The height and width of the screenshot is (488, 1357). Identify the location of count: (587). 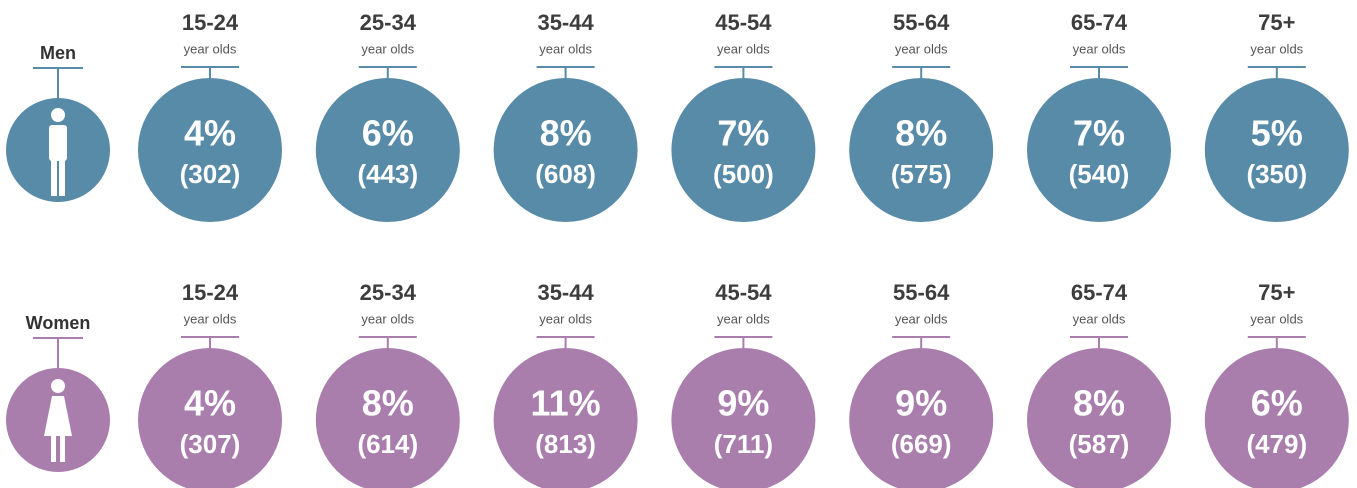
(1099, 444).